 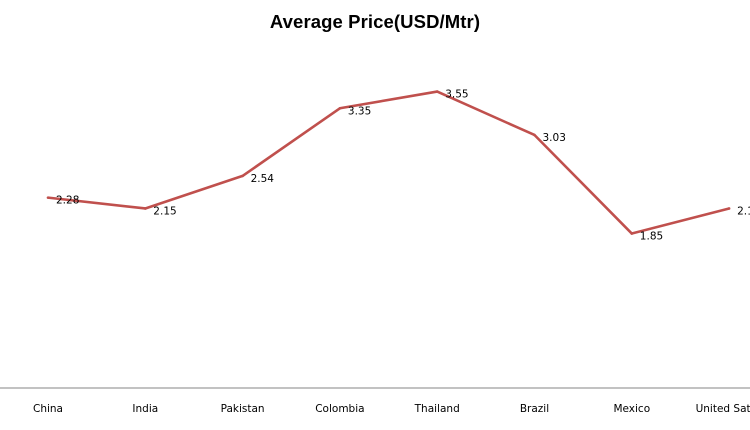 What do you see at coordinates (243, 409) in the screenshot?
I see `x-tick-label: Pakistan` at bounding box center [243, 409].